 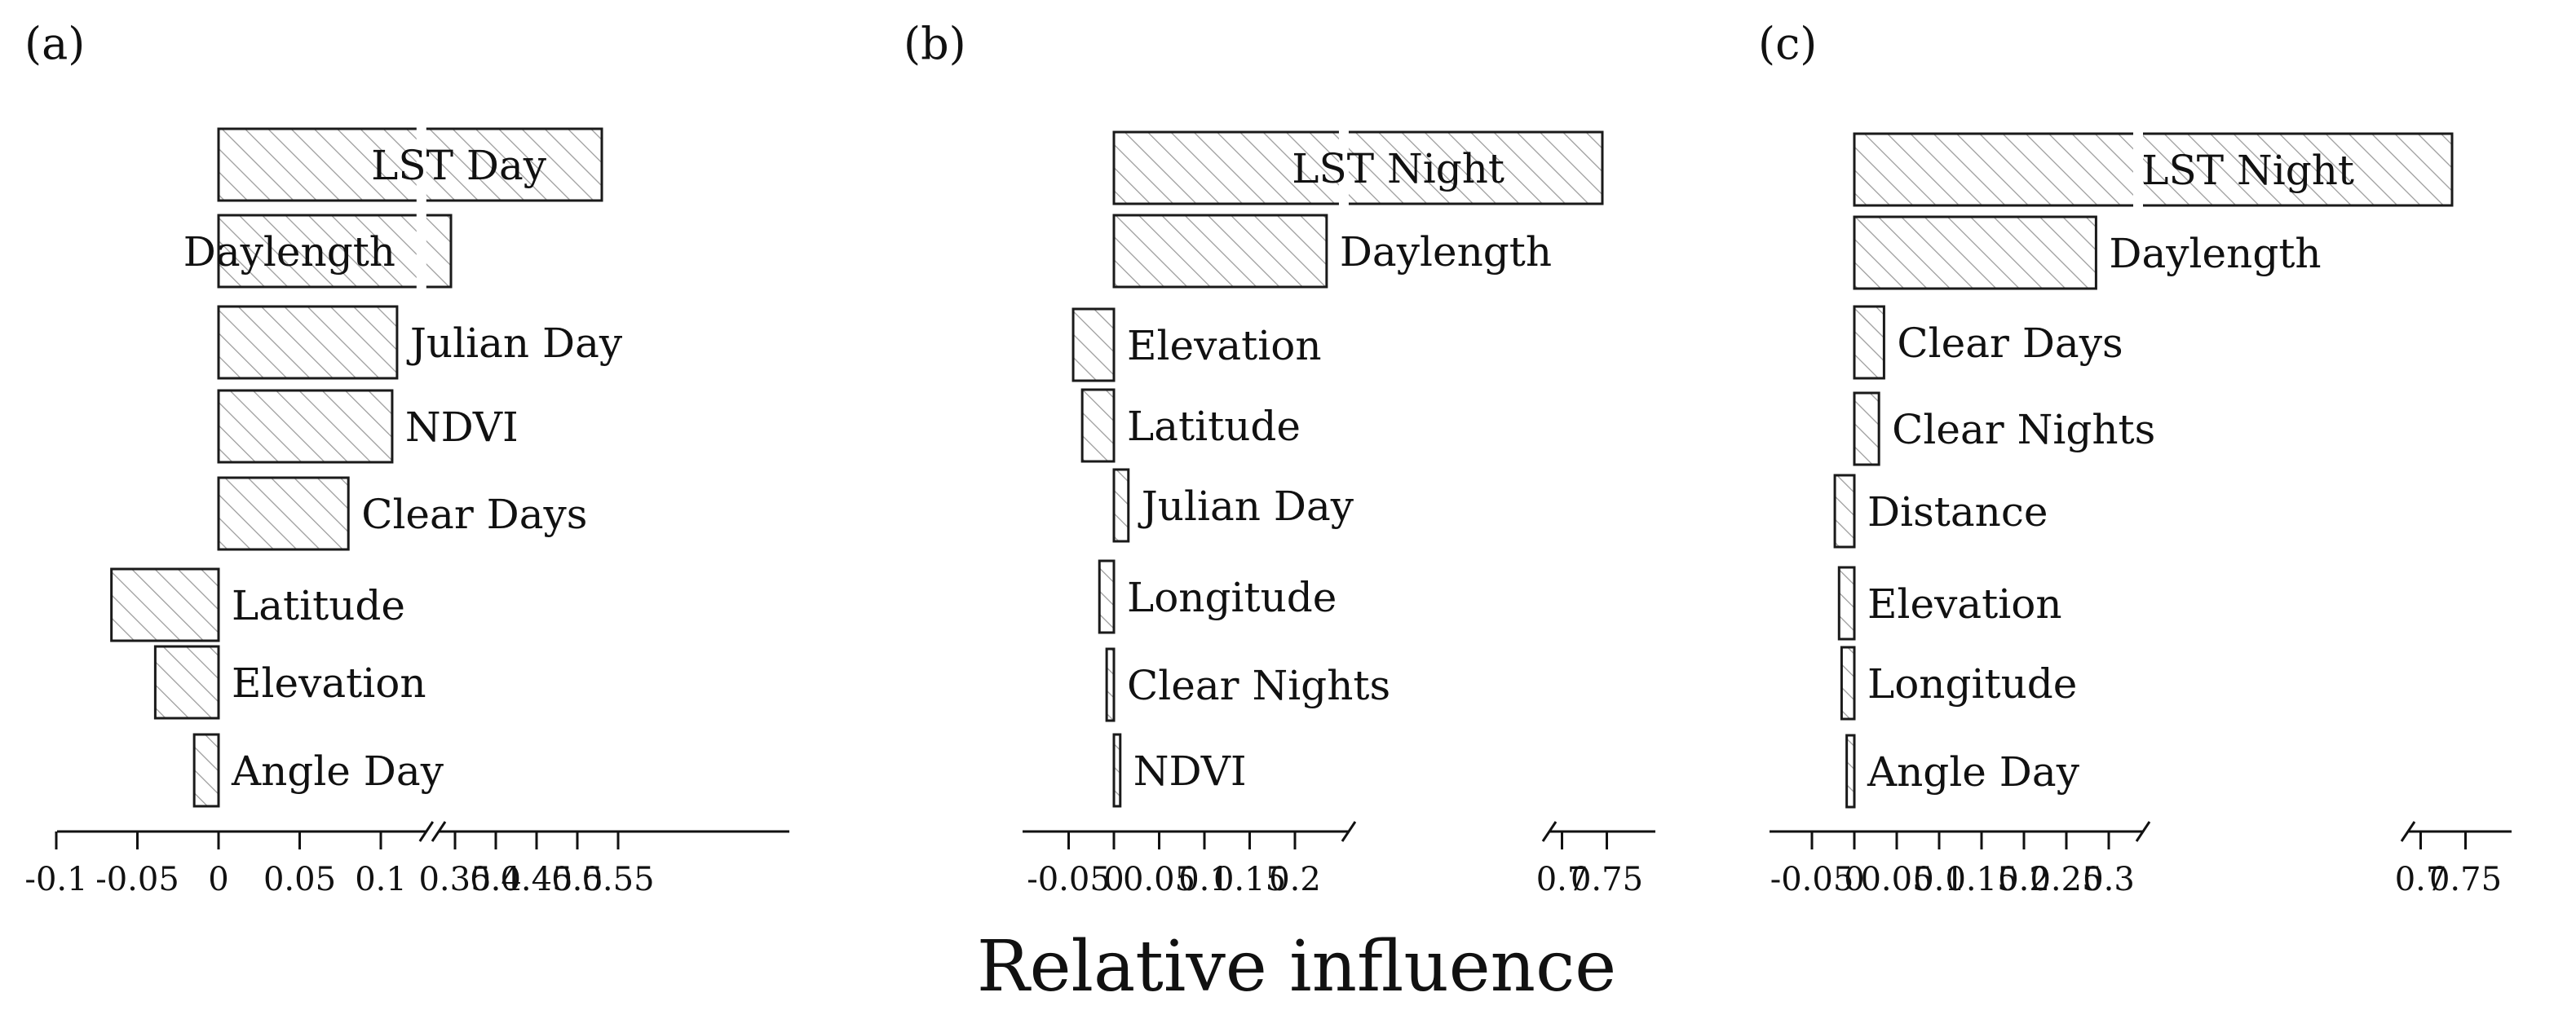 I want to click on panel-label: (b), so click(x=935, y=44).